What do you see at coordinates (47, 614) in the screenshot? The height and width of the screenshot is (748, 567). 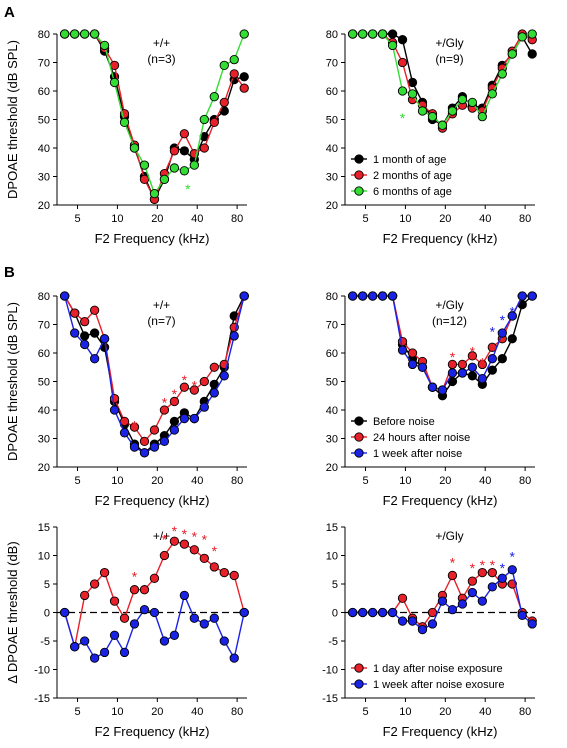 I see `y-tick-label: 0` at bounding box center [47, 614].